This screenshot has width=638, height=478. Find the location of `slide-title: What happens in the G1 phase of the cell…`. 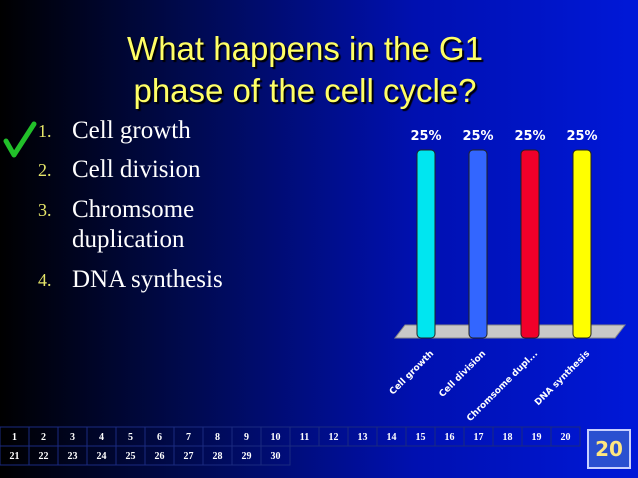

slide-title: What happens in the G1 phase of the cell… is located at coordinates (305, 69).